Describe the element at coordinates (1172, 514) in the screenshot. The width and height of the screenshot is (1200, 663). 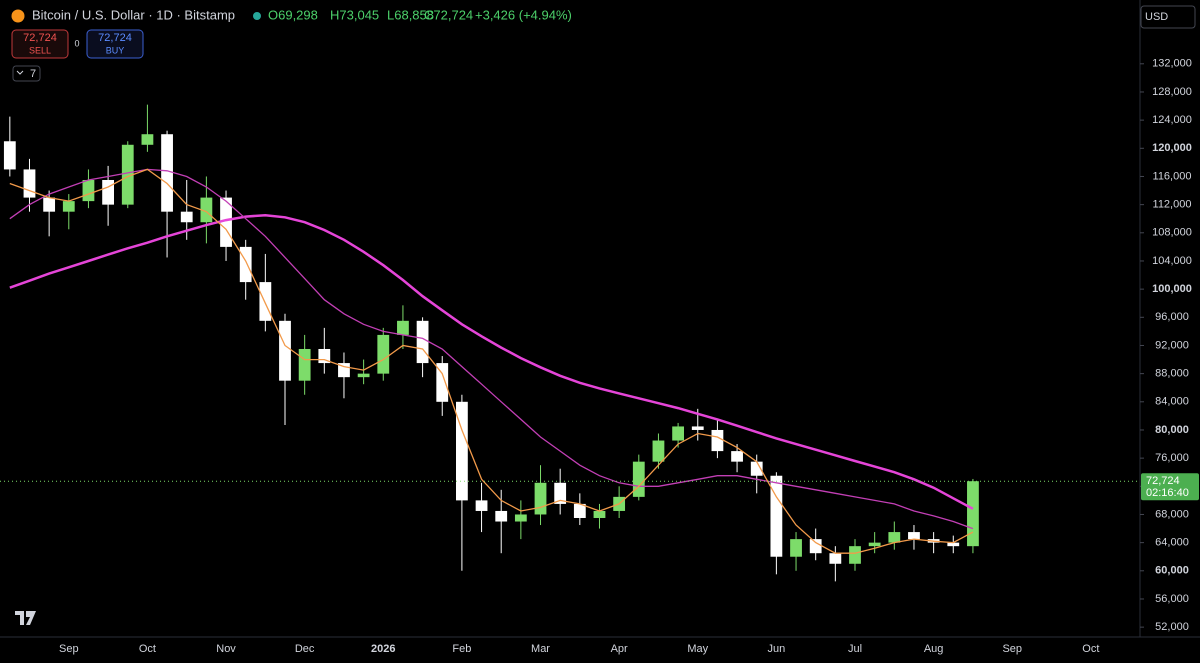
I see `y-tick-label: 68,000` at that location.